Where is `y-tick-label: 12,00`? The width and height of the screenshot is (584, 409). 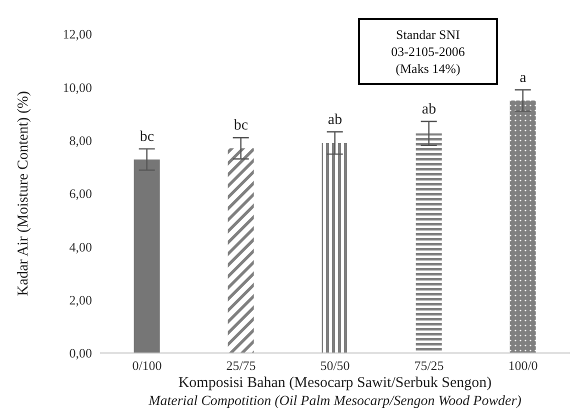
y-tick-label: 12,00 is located at coordinates (77, 34).